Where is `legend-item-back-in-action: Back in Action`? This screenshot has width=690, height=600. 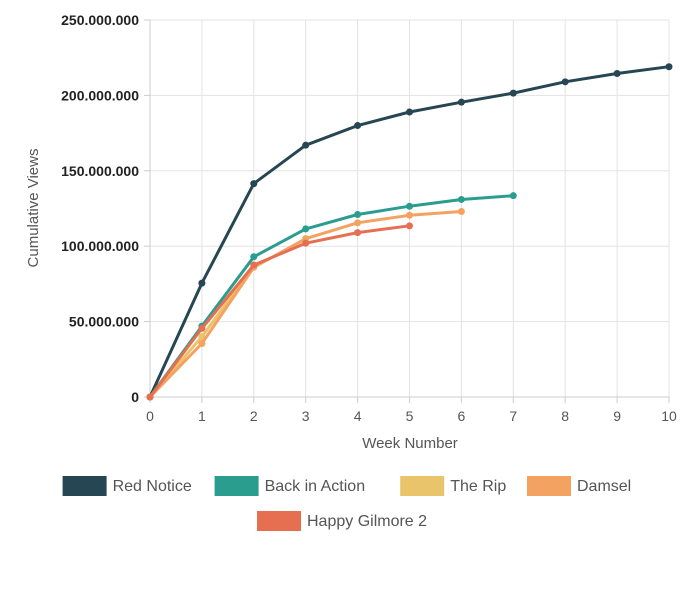 legend-item-back-in-action: Back in Action is located at coordinates (290, 486).